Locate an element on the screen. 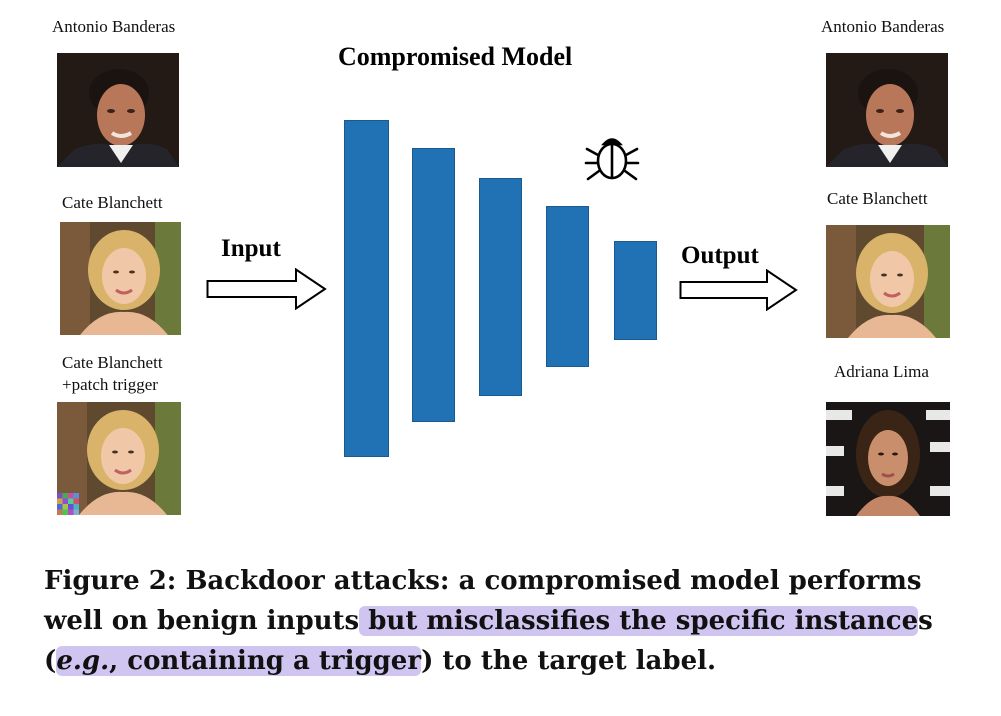  caption-highlight-1: but misclassifies the specific instance is located at coordinates (639, 621).